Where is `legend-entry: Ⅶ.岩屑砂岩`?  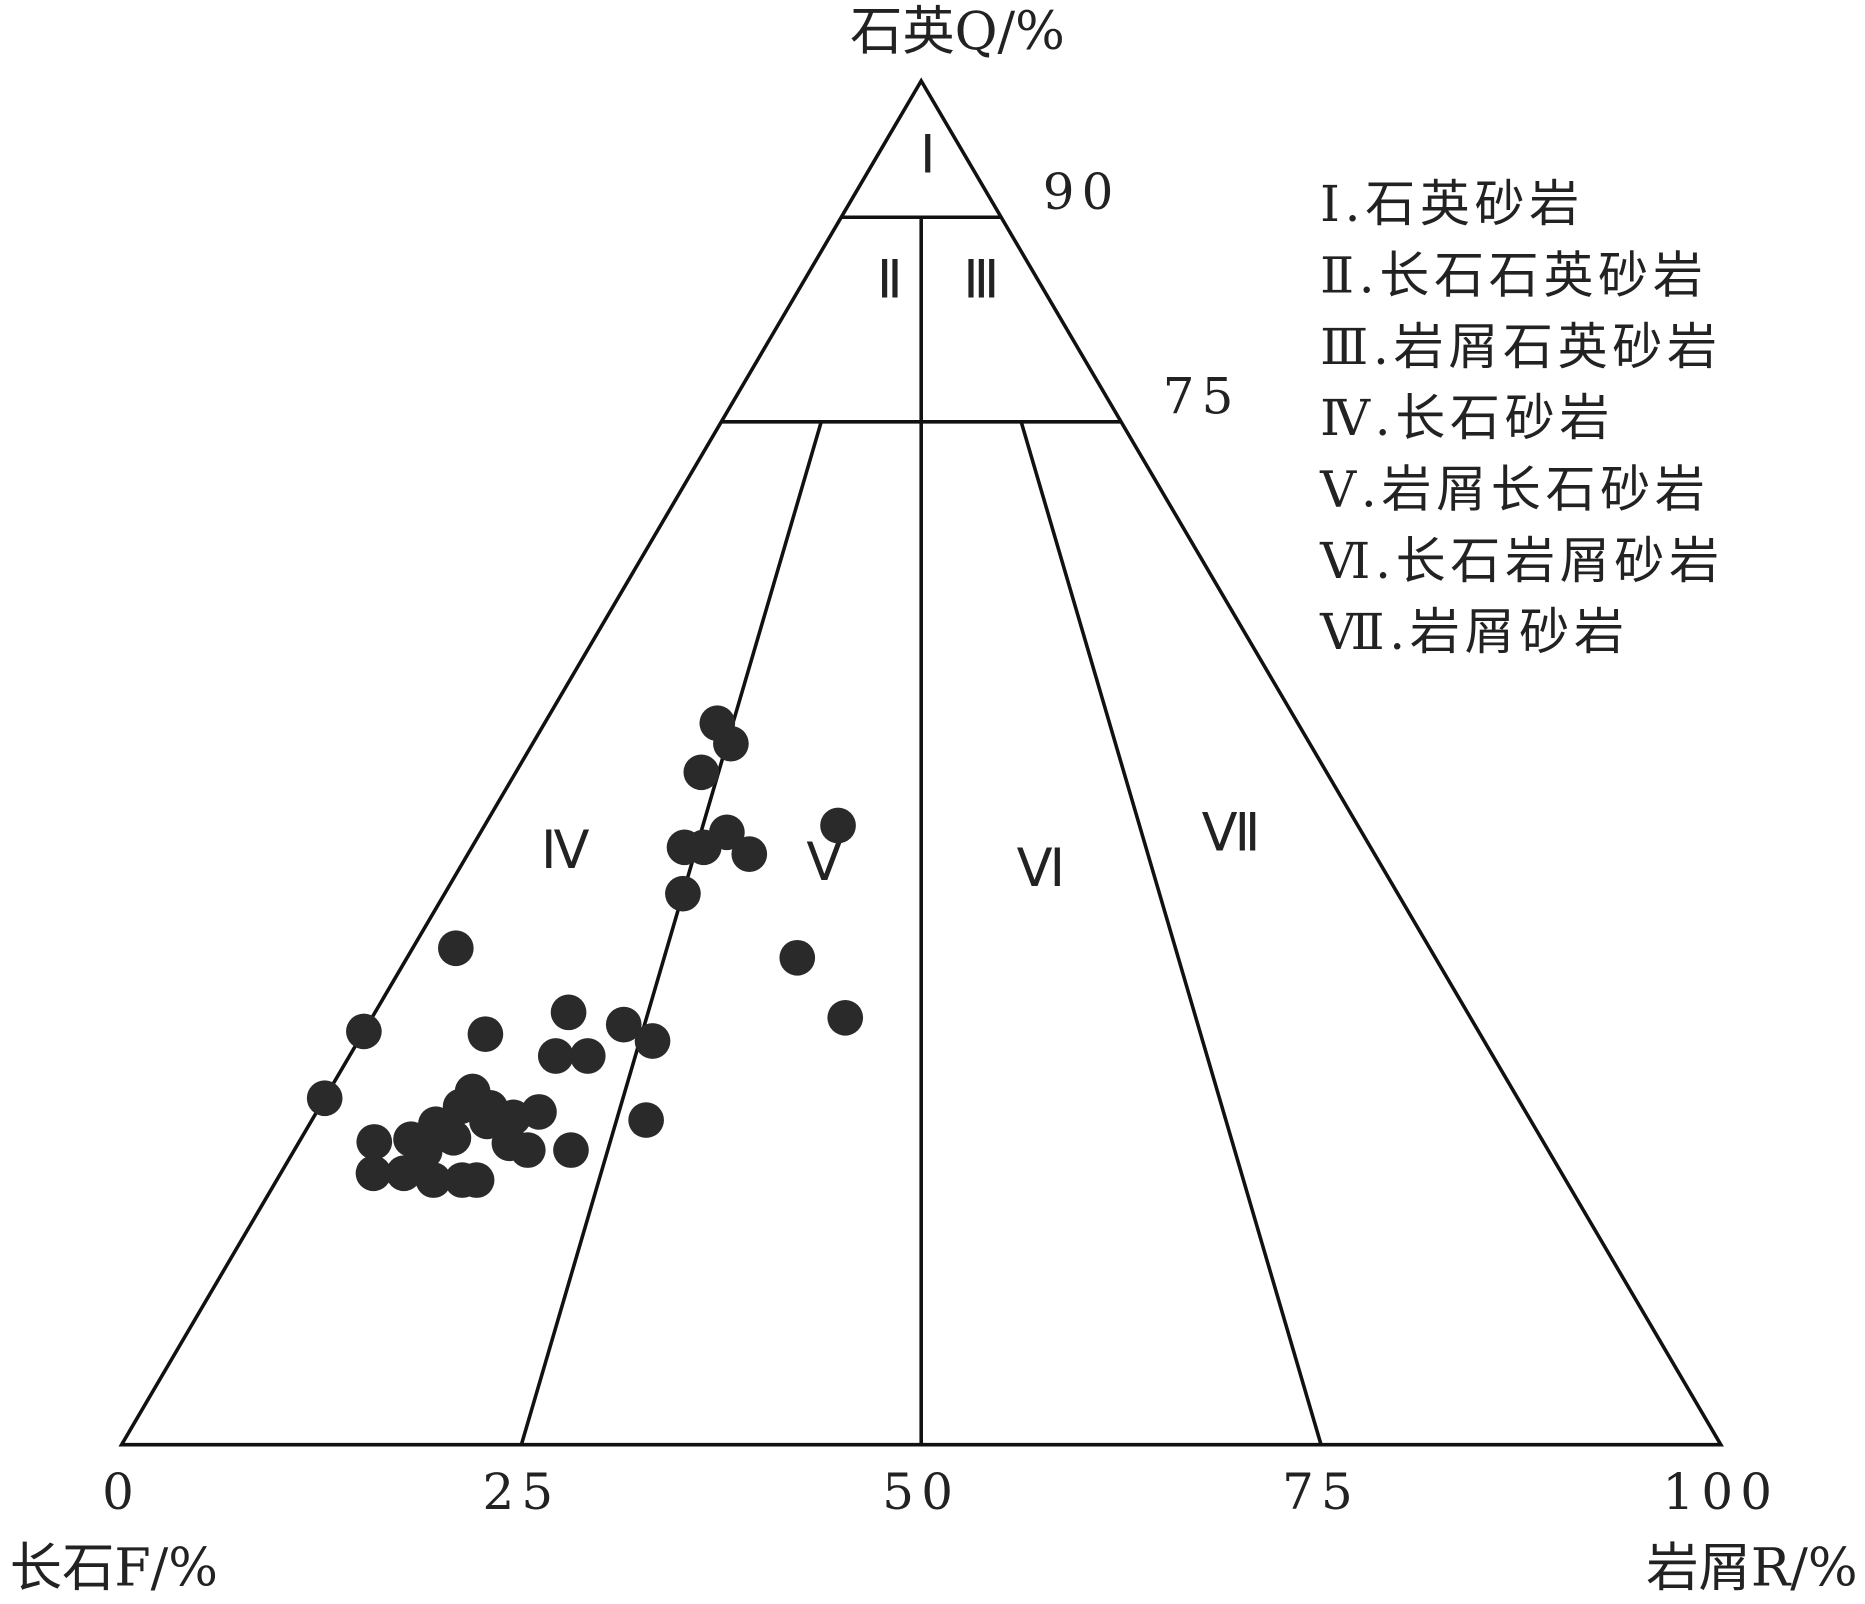
legend-entry: Ⅶ.岩屑砂岩 is located at coordinates (1474, 632).